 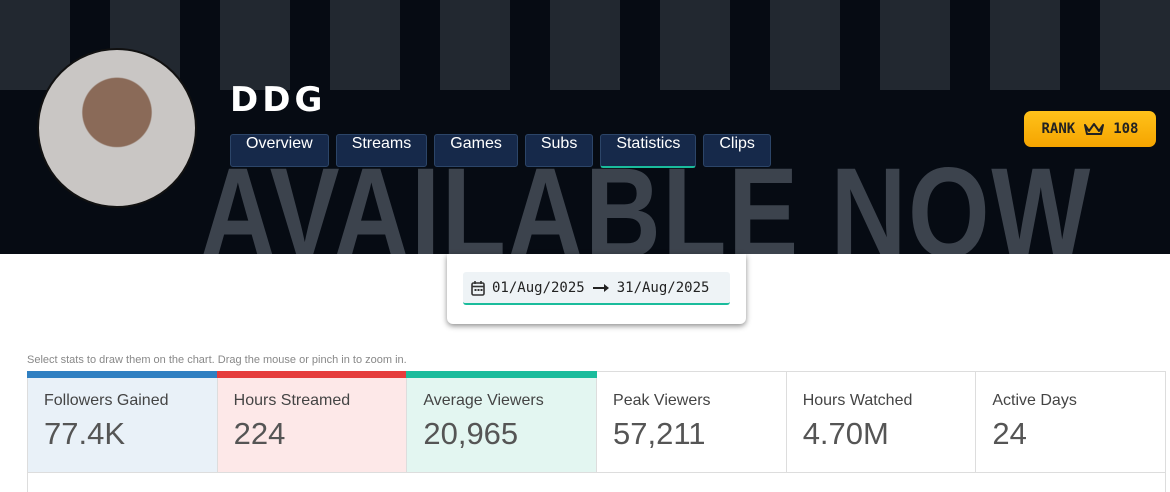 What do you see at coordinates (845, 433) in the screenshot?
I see `stat-value: 4.70M` at bounding box center [845, 433].